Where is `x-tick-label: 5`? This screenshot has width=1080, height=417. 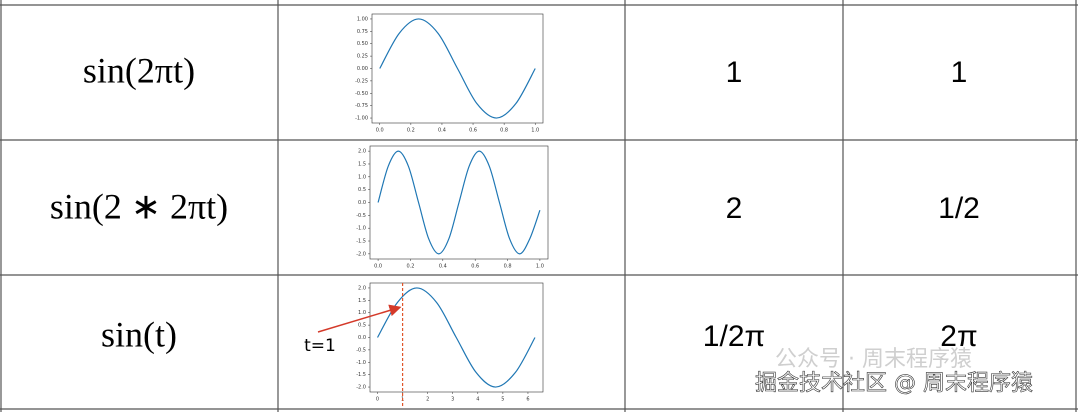 x-tick-label: 5 is located at coordinates (502, 400).